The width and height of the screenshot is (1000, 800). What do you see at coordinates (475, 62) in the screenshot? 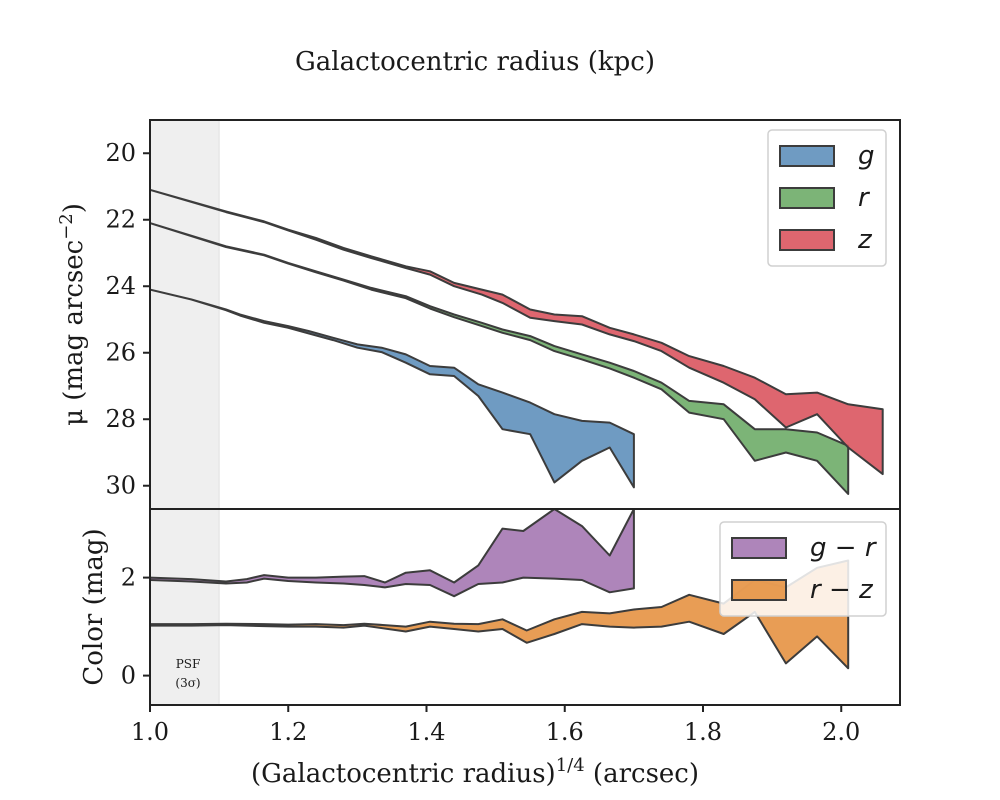
I see `kpc-axis-title: Galactocentric radius (kpc)` at bounding box center [475, 62].